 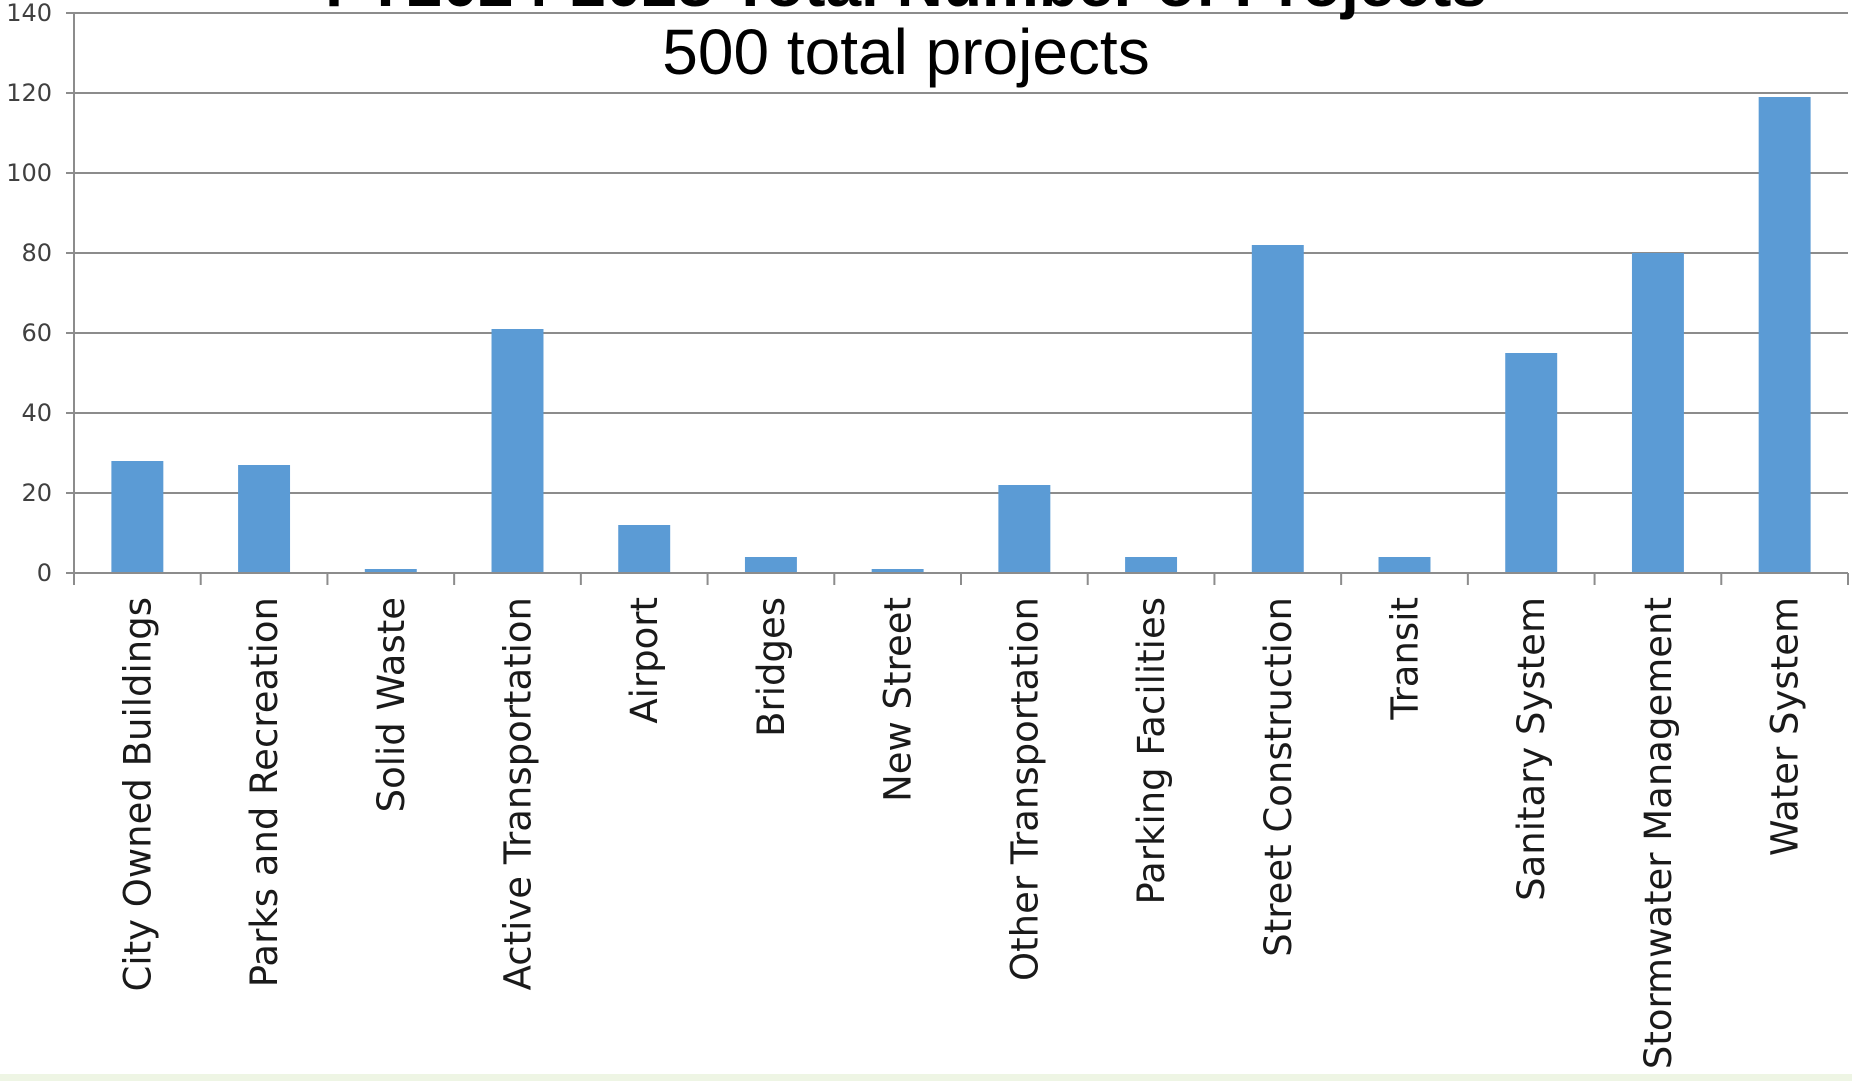 I want to click on x-category-label: Transit, so click(x=1405, y=659).